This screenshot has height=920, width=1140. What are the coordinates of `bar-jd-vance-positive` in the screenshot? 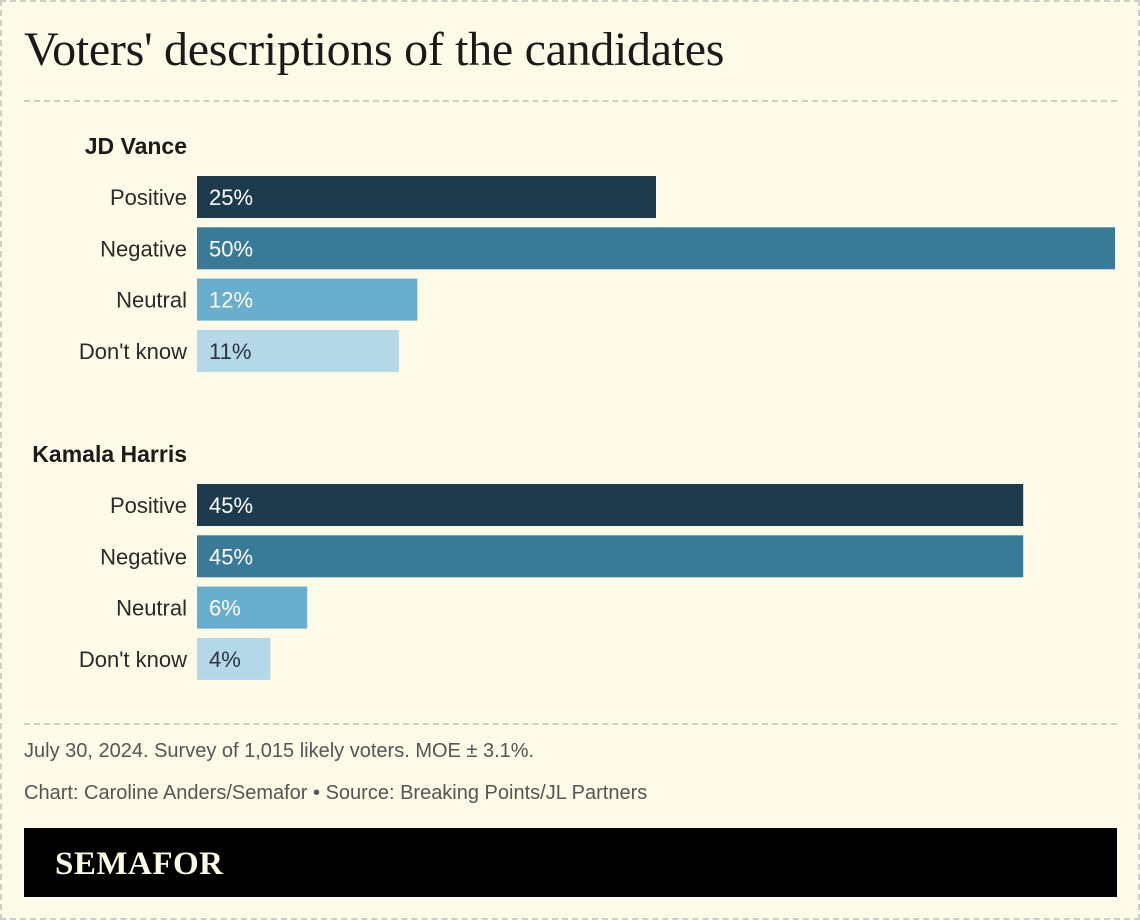 It's located at (426, 197).